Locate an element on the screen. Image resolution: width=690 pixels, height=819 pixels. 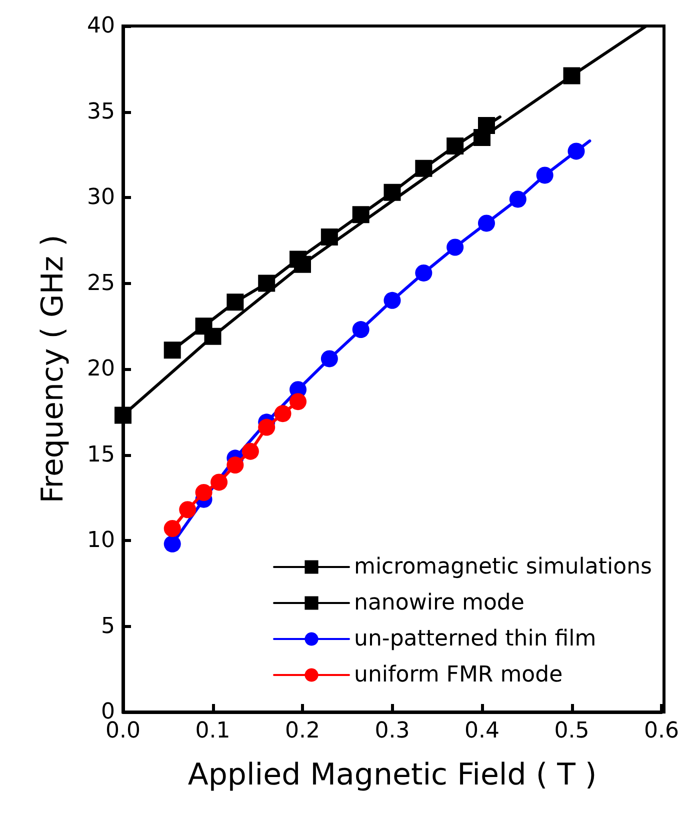
legend-label: nanowire mode is located at coordinates (439, 603).